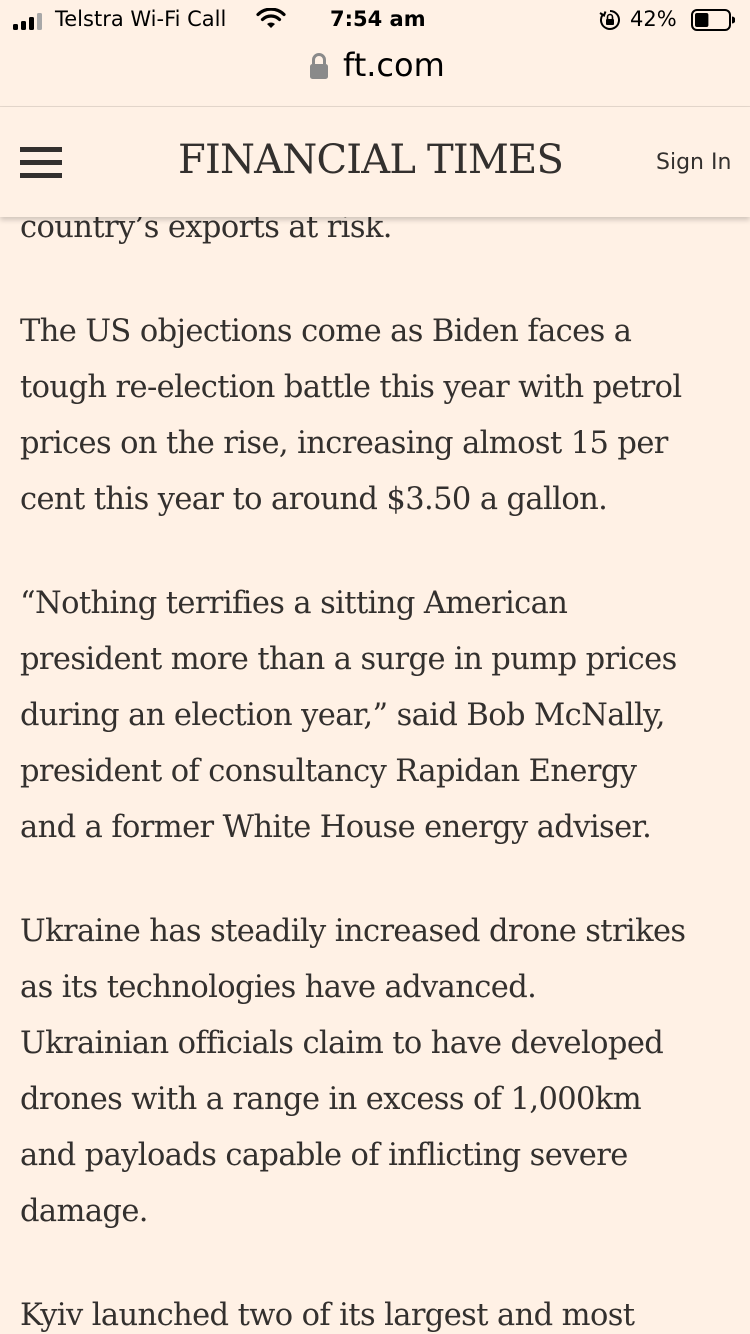 The image size is (750, 1334). I want to click on lock-icon, so click(319, 66).